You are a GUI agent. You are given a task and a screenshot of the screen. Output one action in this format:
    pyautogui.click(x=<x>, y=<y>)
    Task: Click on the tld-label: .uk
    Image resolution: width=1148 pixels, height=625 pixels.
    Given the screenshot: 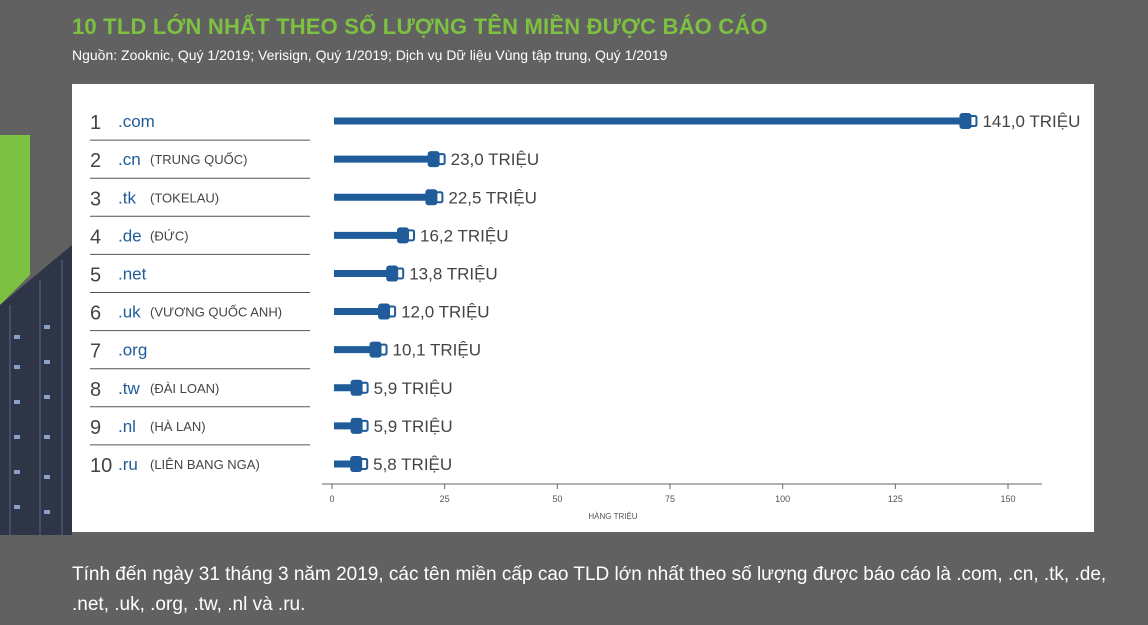 What is the action you would take?
    pyautogui.click(x=129, y=312)
    